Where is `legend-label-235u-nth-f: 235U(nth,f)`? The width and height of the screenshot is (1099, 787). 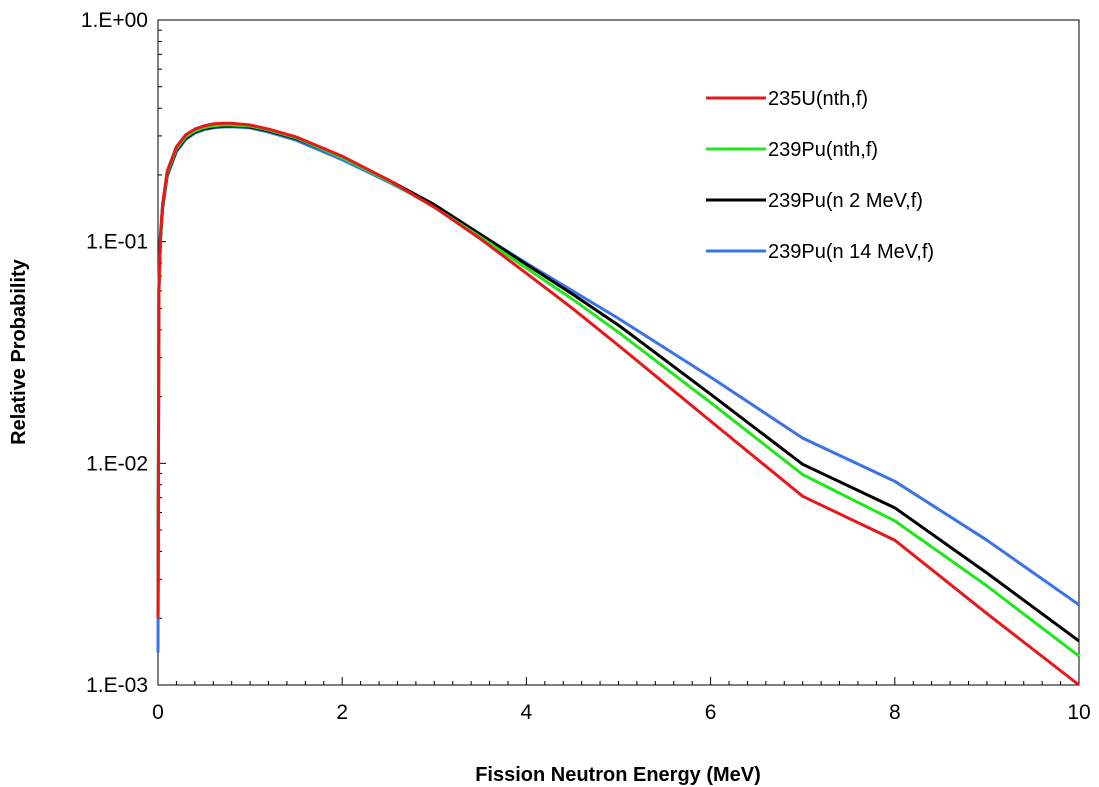 legend-label-235u-nth-f: 235U(nth,f) is located at coordinates (818, 99).